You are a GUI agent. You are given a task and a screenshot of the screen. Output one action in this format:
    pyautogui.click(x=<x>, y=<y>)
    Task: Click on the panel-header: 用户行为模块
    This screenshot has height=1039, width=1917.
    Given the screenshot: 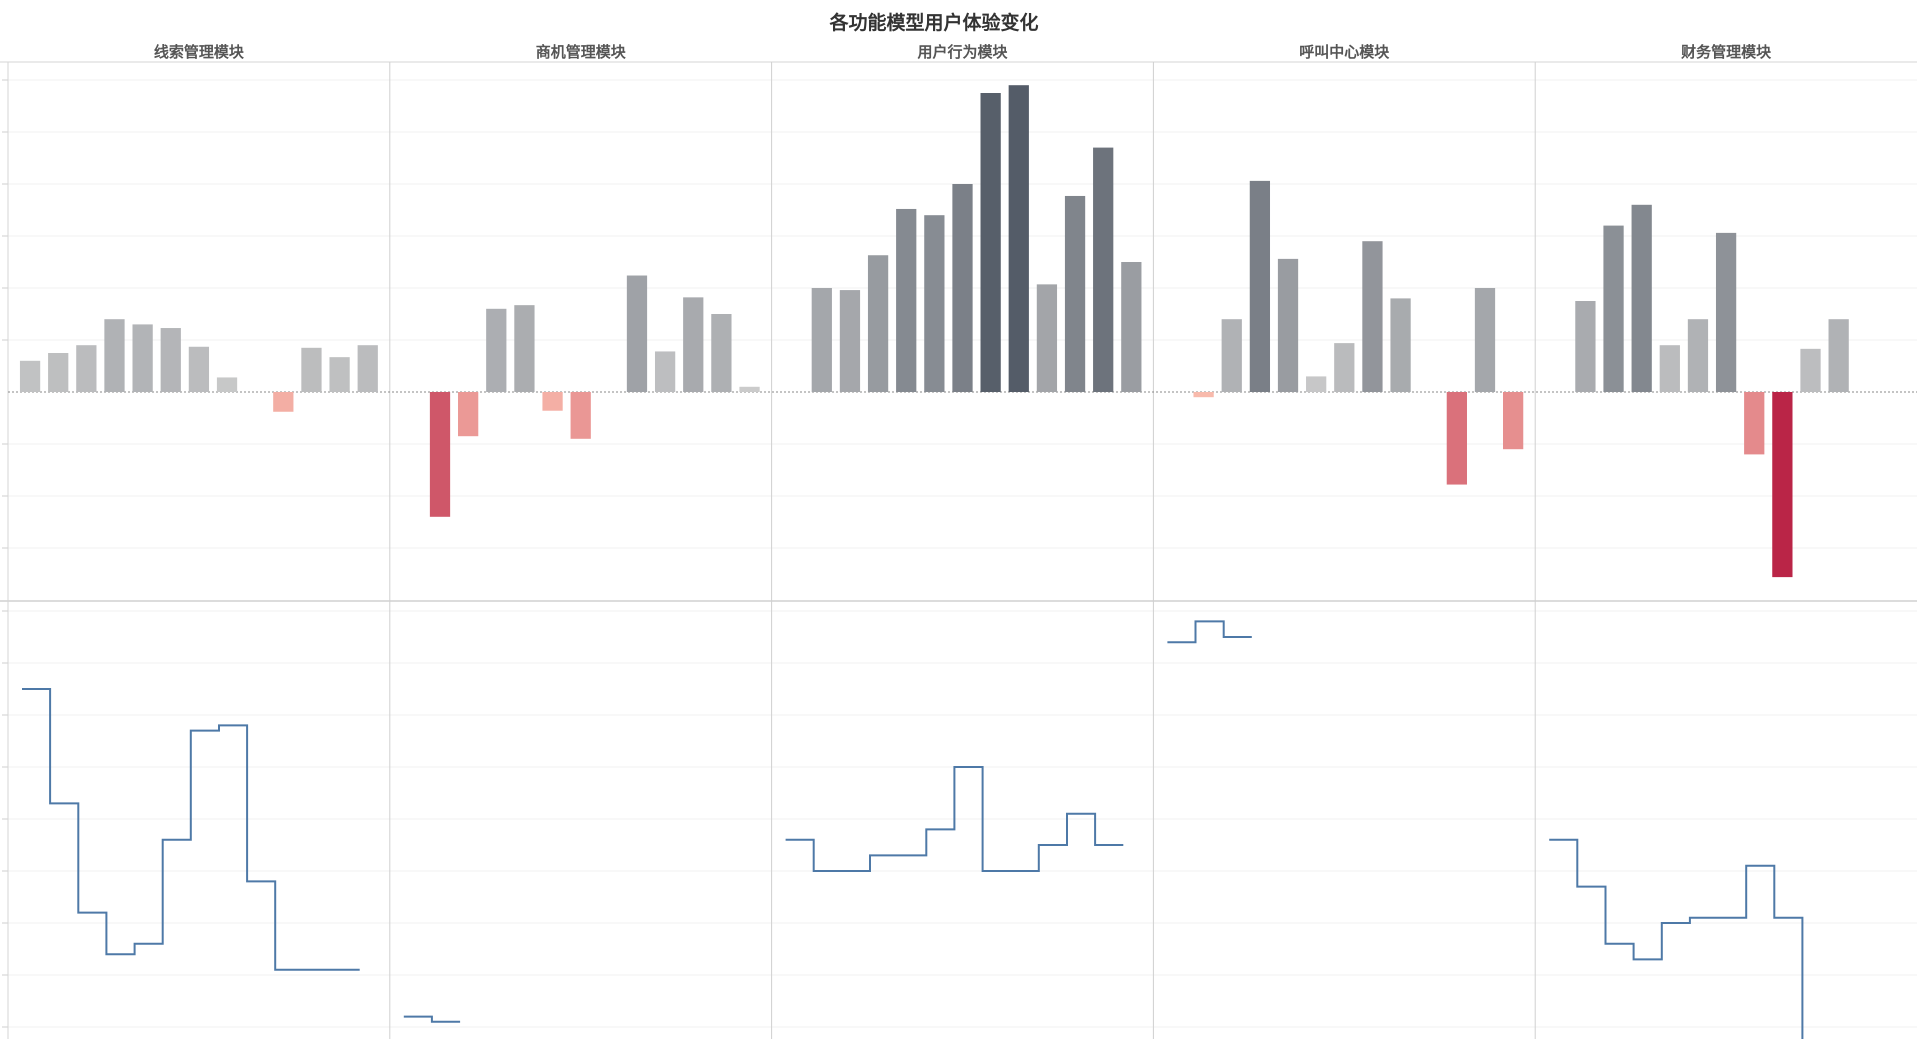 What is the action you would take?
    pyautogui.click(x=962, y=52)
    